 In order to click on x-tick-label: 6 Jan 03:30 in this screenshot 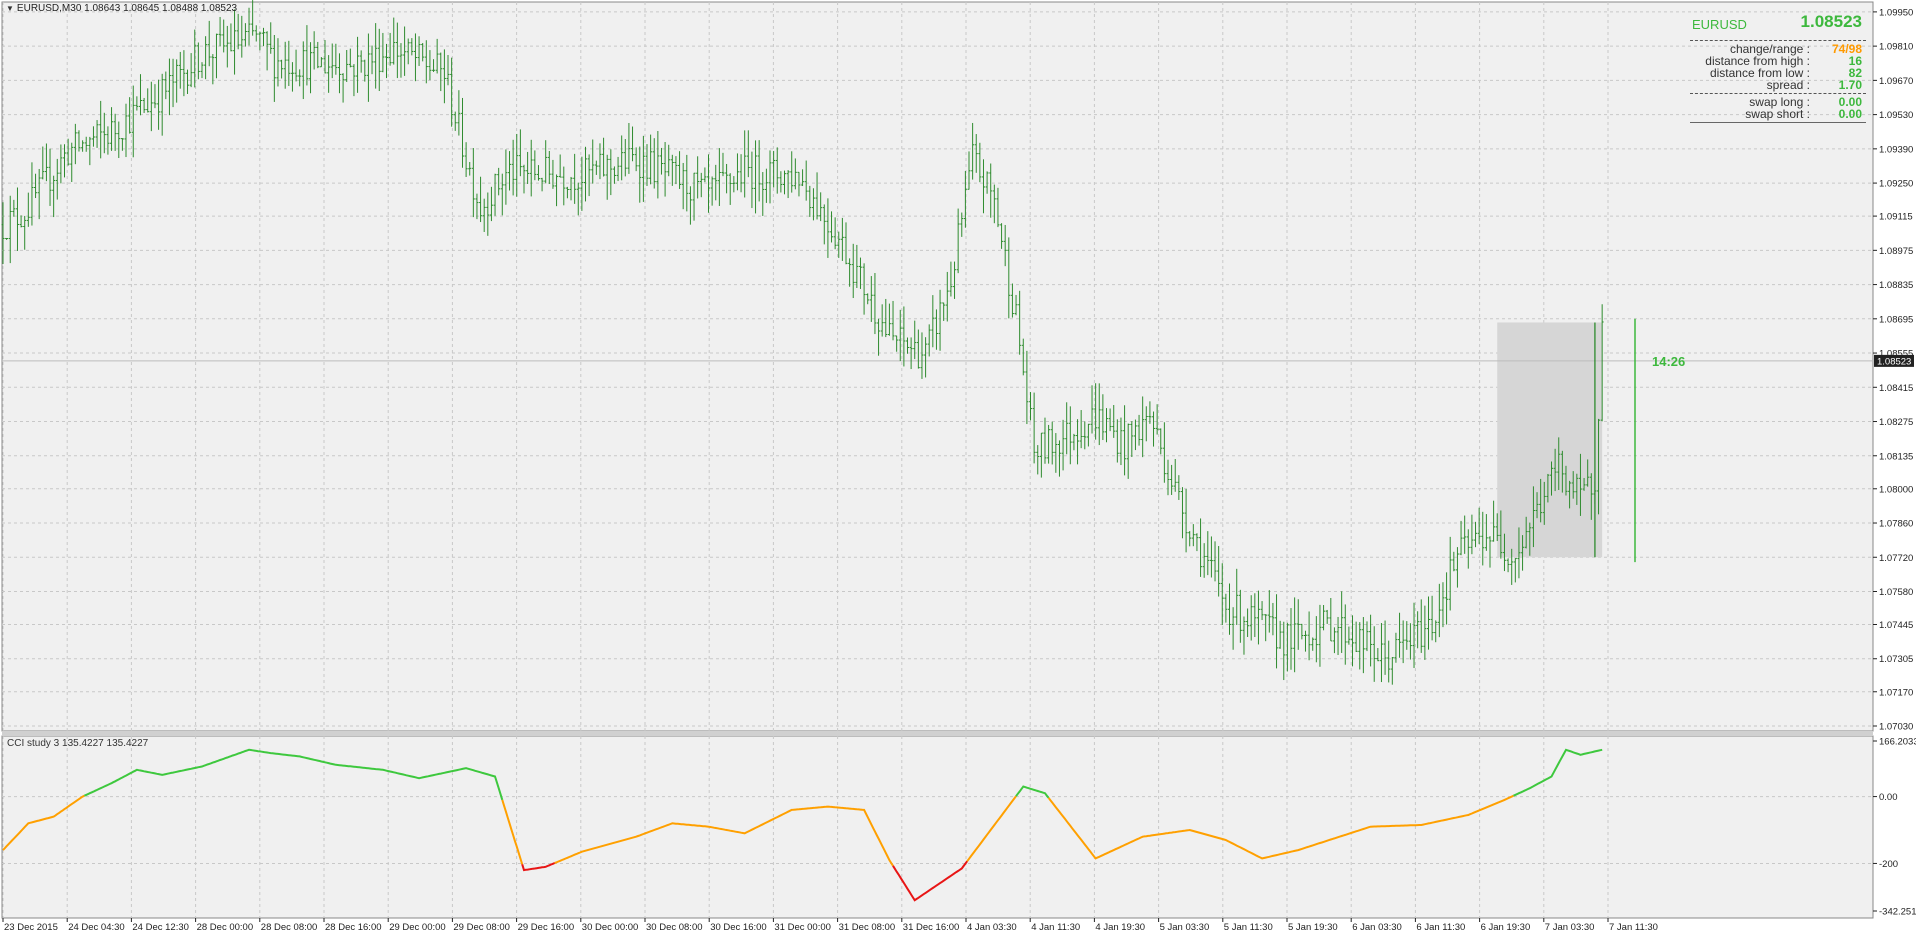, I will do `click(1377, 927)`.